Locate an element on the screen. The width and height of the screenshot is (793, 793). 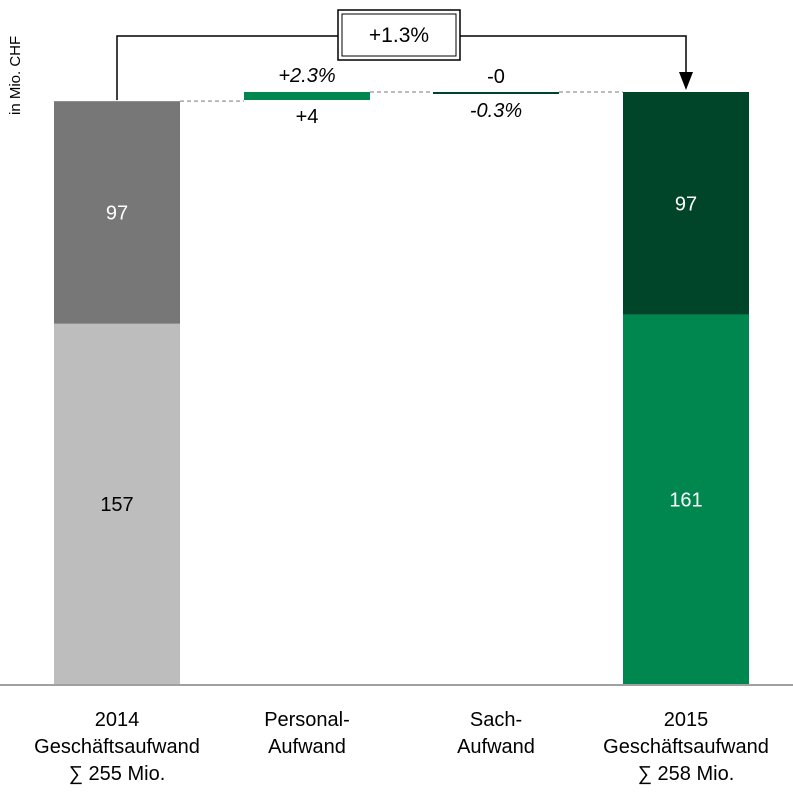
category-label-1-0: Personal- is located at coordinates (307, 720).